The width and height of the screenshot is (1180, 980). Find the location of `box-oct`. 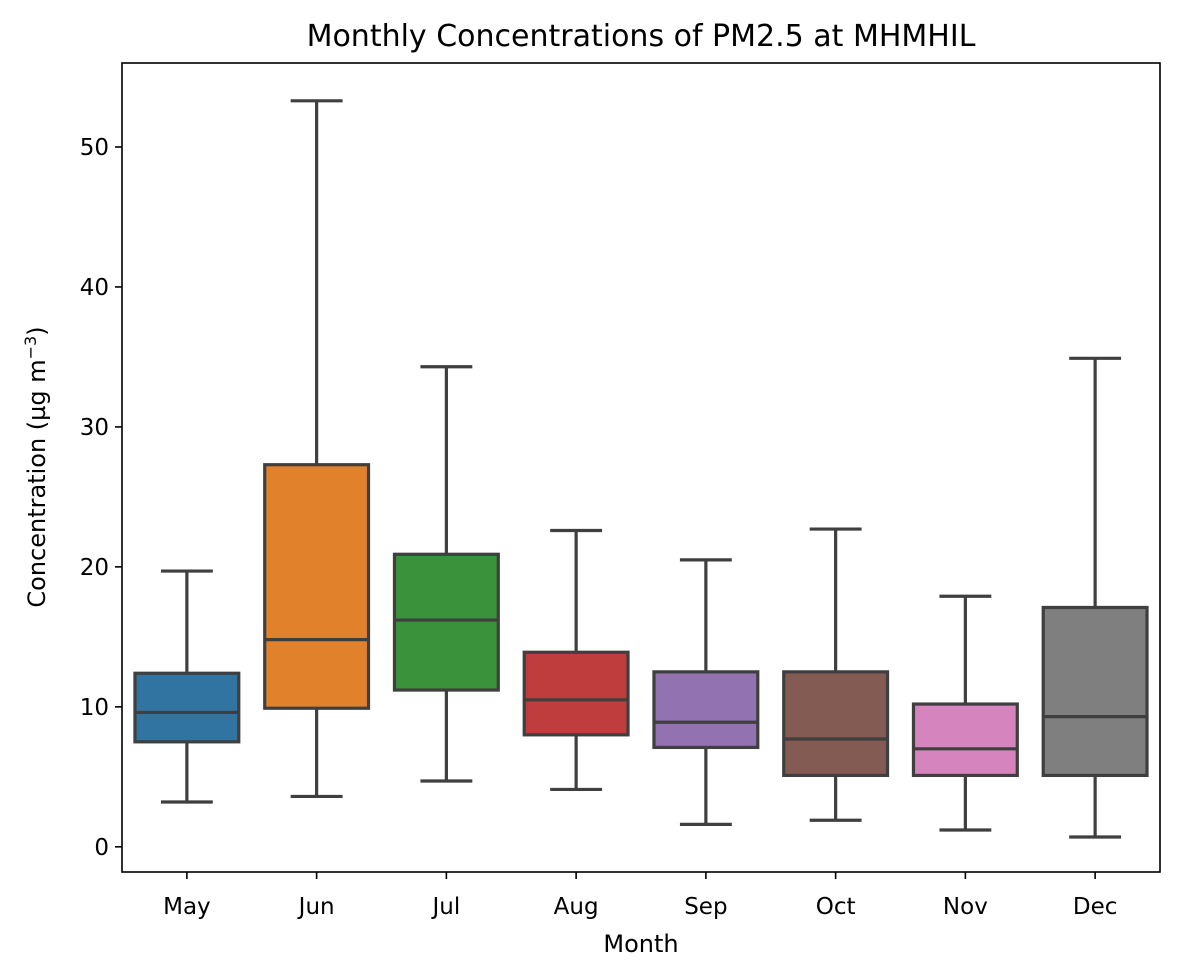

box-oct is located at coordinates (836, 674).